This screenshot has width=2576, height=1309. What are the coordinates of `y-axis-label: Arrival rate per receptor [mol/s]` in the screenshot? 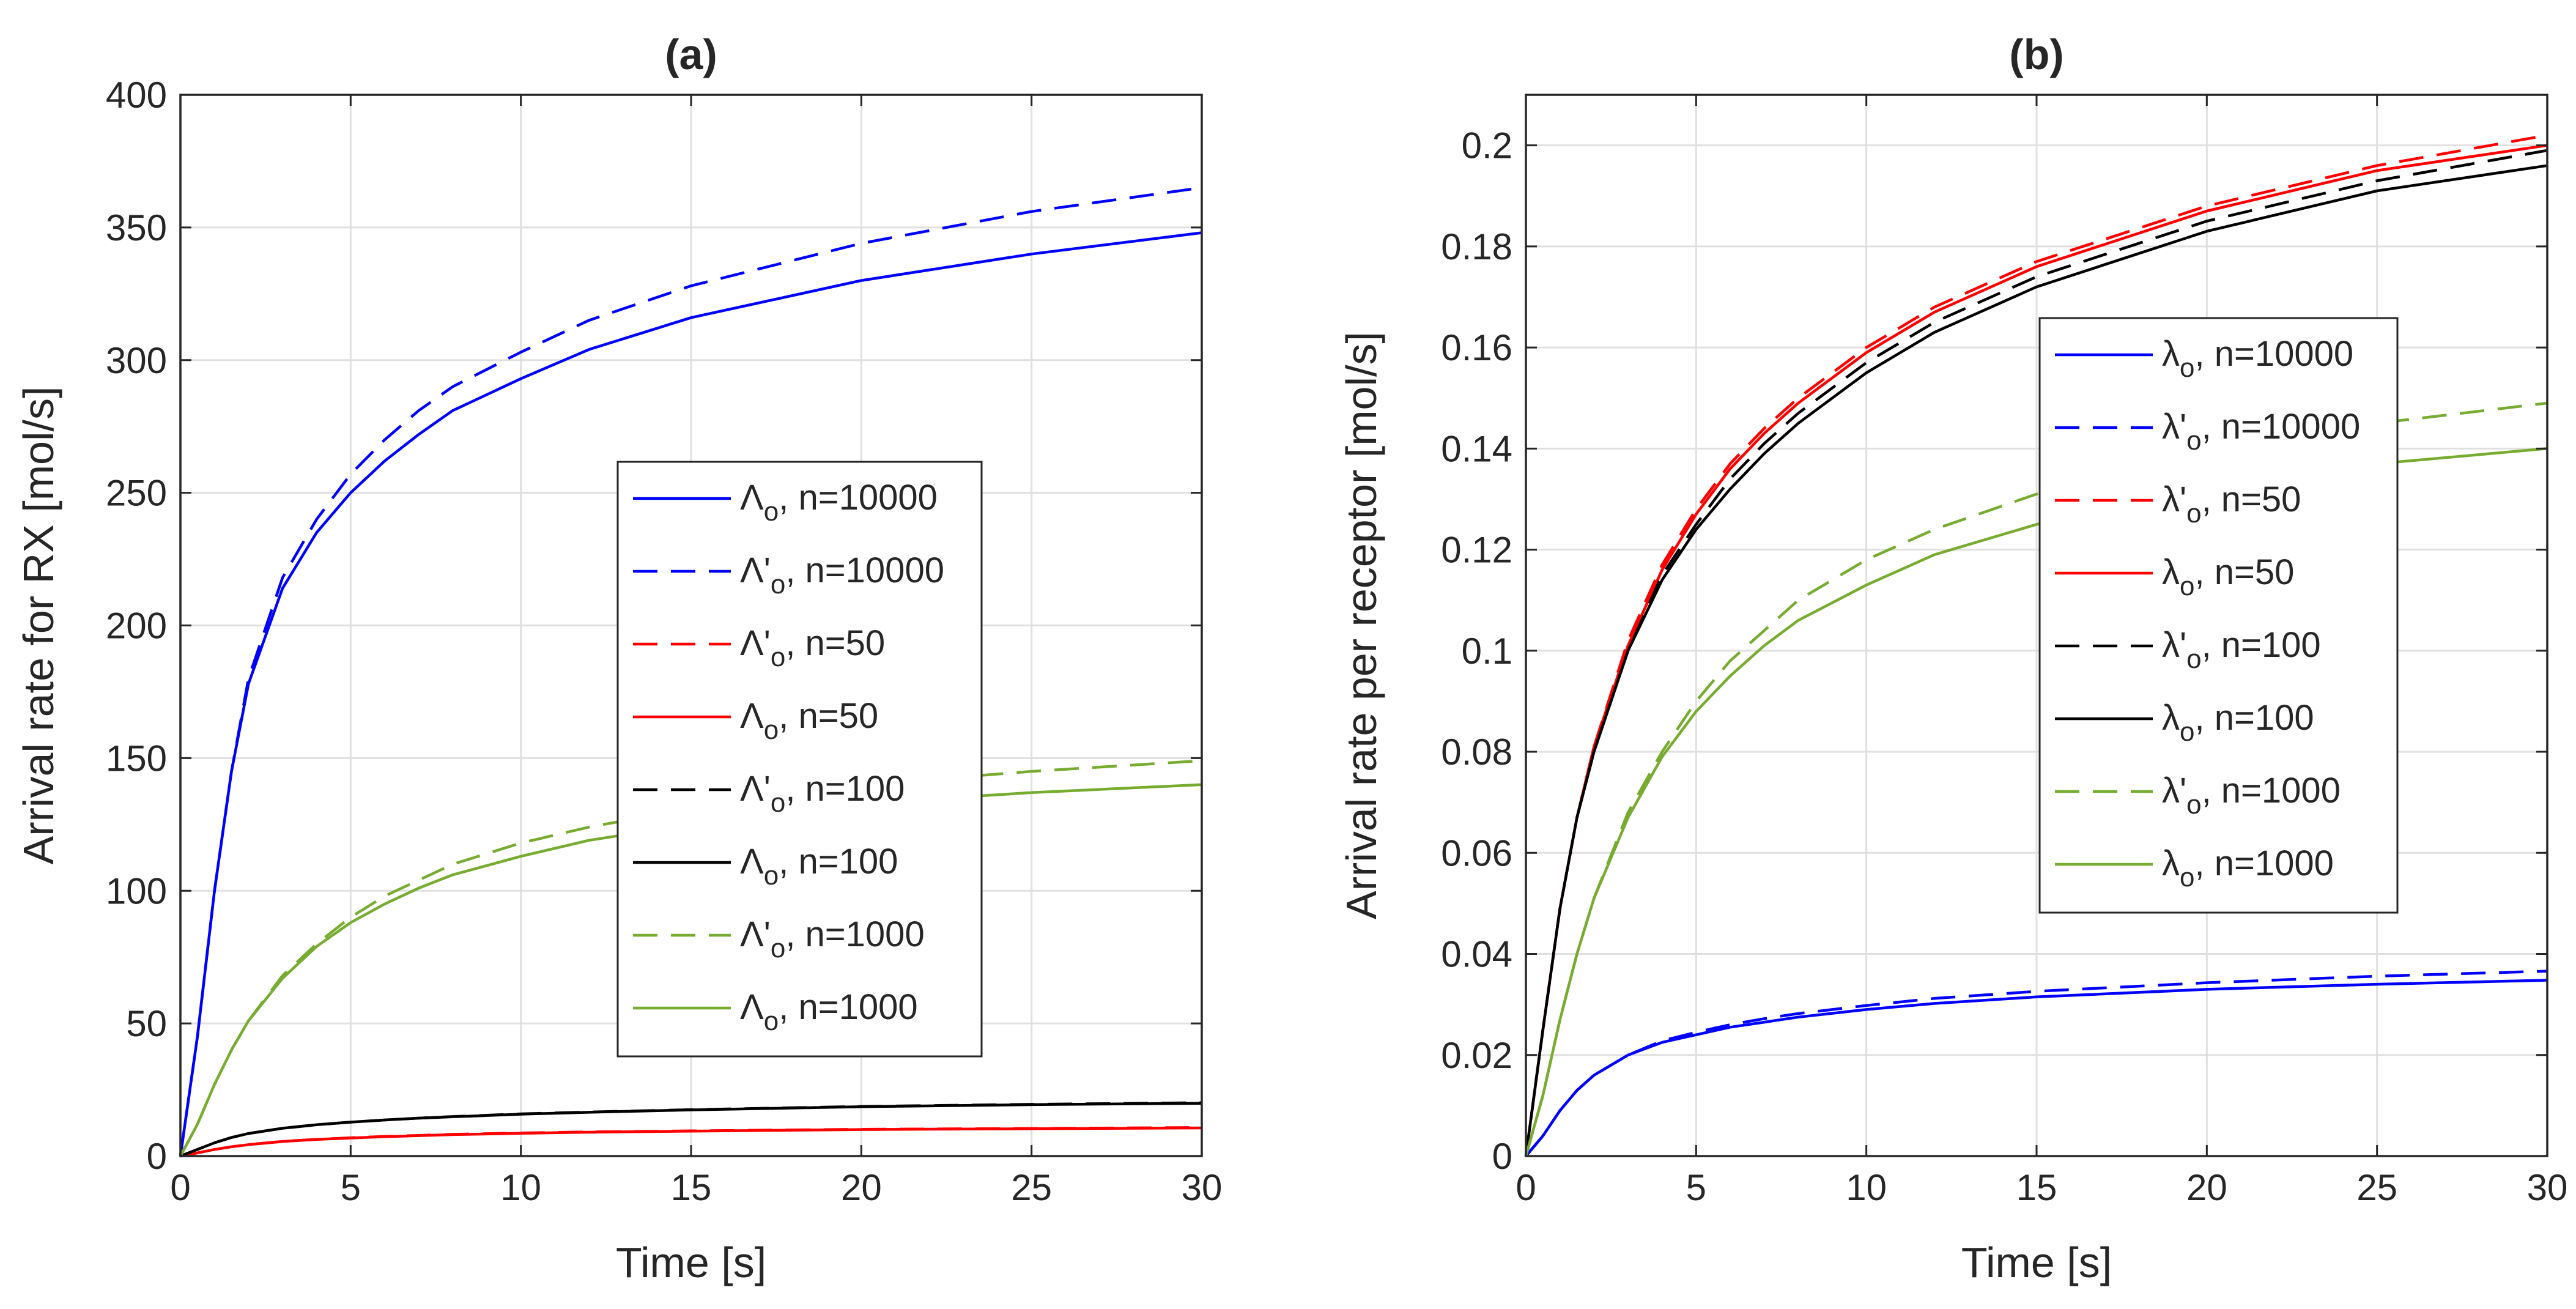 It's located at (1361, 625).